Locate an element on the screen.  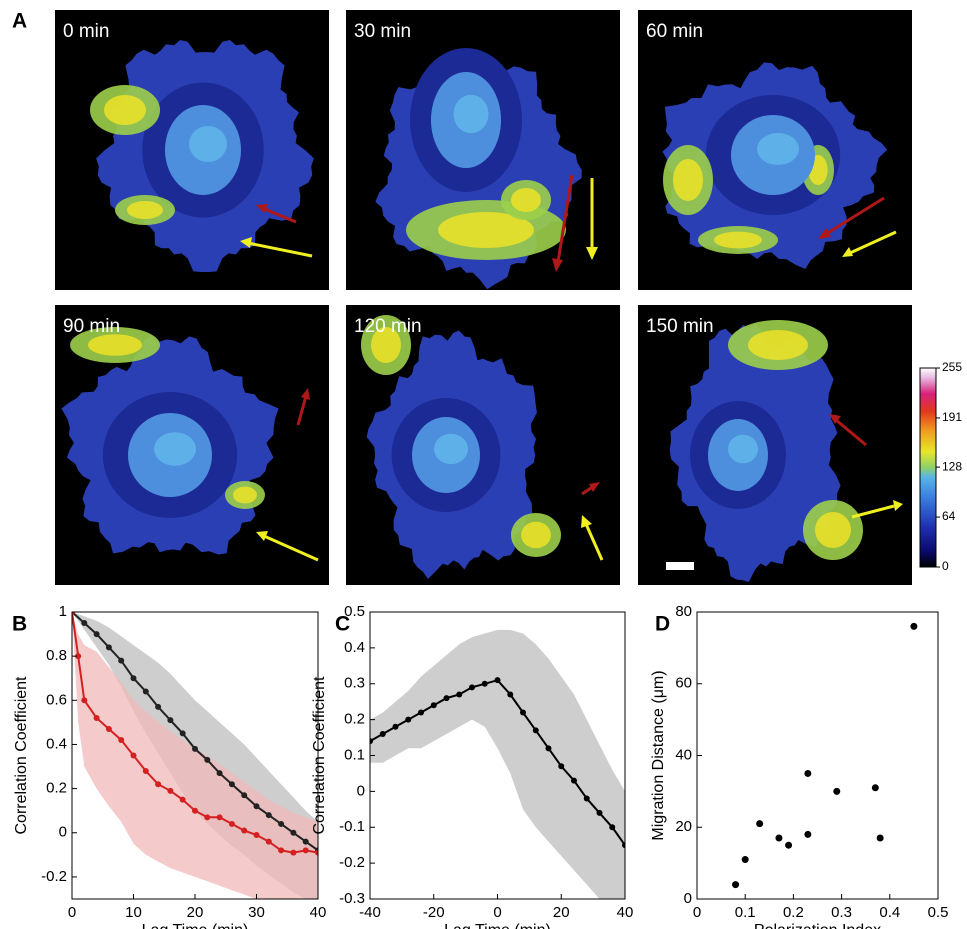
x-tick-label: -40 is located at coordinates (370, 912).